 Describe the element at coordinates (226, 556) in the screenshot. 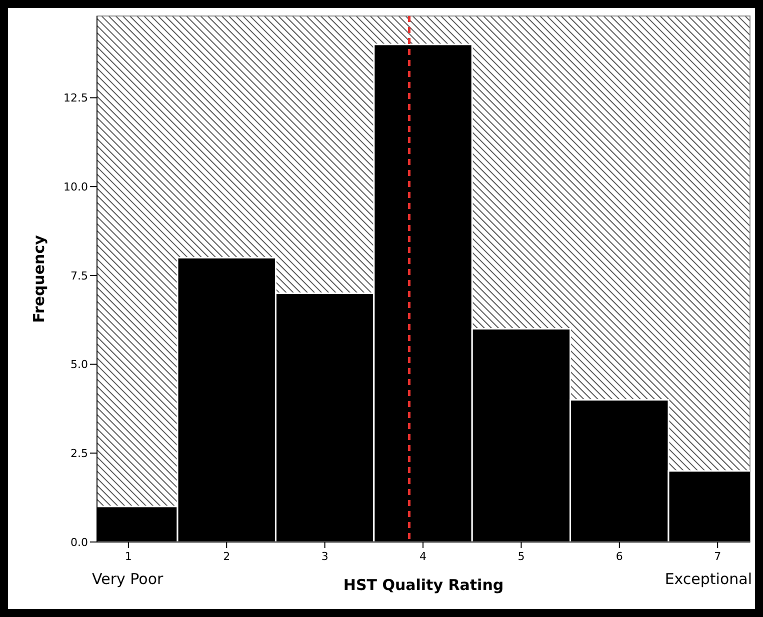

I see `x-tick-label: 2` at that location.